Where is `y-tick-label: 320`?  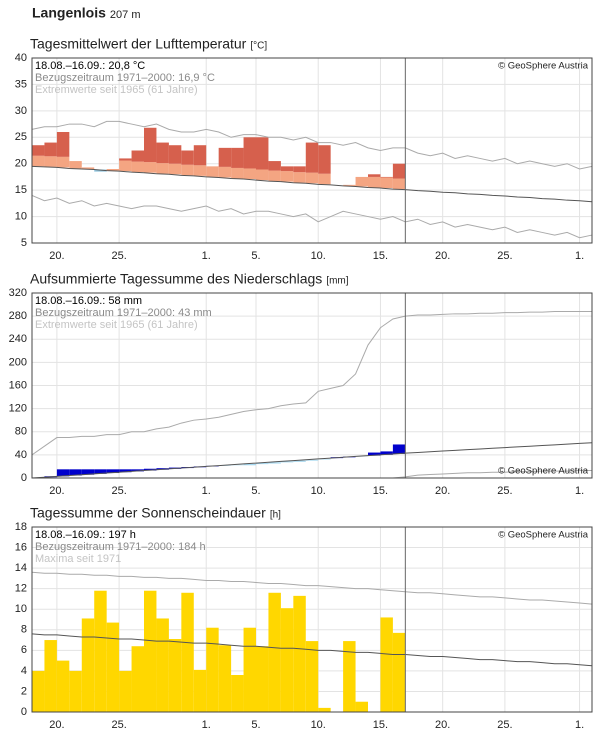 y-tick-label: 320 is located at coordinates (18, 293).